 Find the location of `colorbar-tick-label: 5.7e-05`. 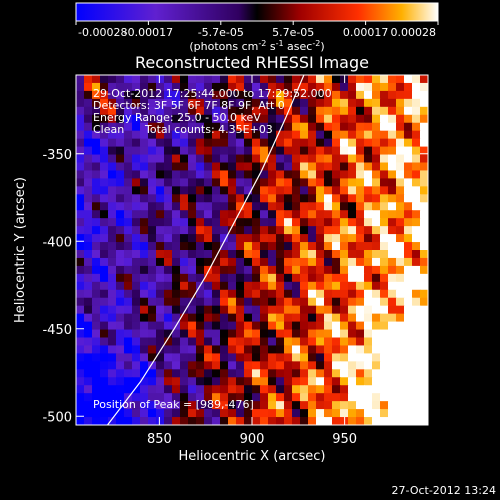

colorbar-tick-label: 5.7e-05 is located at coordinates (293, 32).